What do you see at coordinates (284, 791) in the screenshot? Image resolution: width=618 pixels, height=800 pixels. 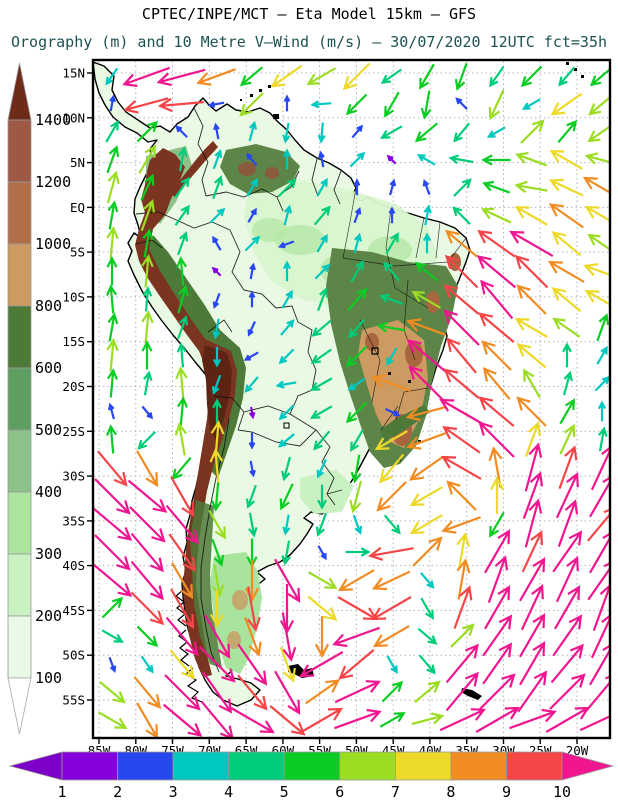 I see `wind-scale-label: 5` at bounding box center [284, 791].